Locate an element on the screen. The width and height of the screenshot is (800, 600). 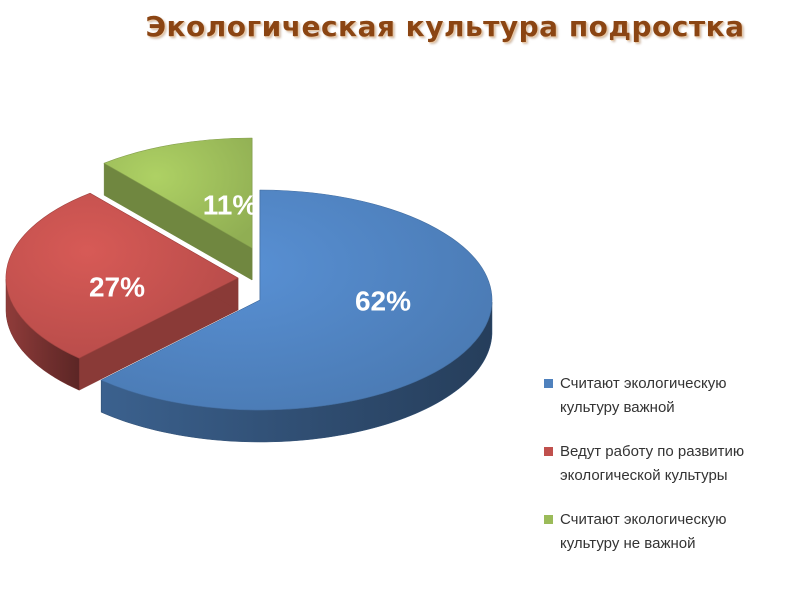
legend-swatch-not-important is located at coordinates (548, 519).